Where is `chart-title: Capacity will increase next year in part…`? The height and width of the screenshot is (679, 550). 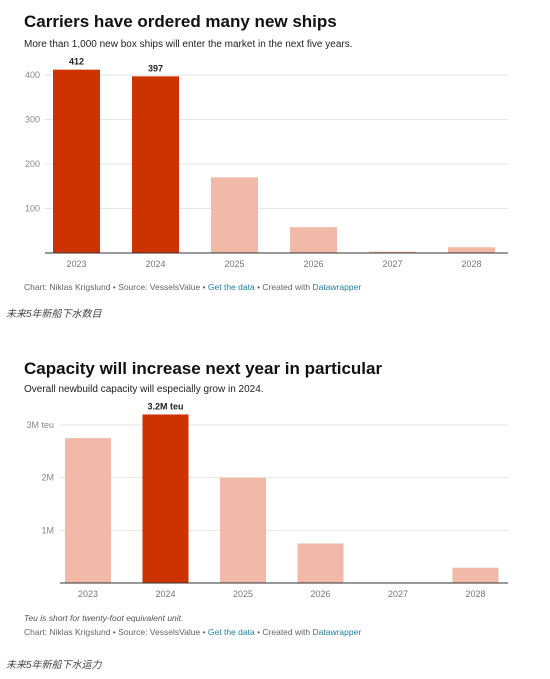 chart-title: Capacity will increase next year in part… is located at coordinates (203, 368).